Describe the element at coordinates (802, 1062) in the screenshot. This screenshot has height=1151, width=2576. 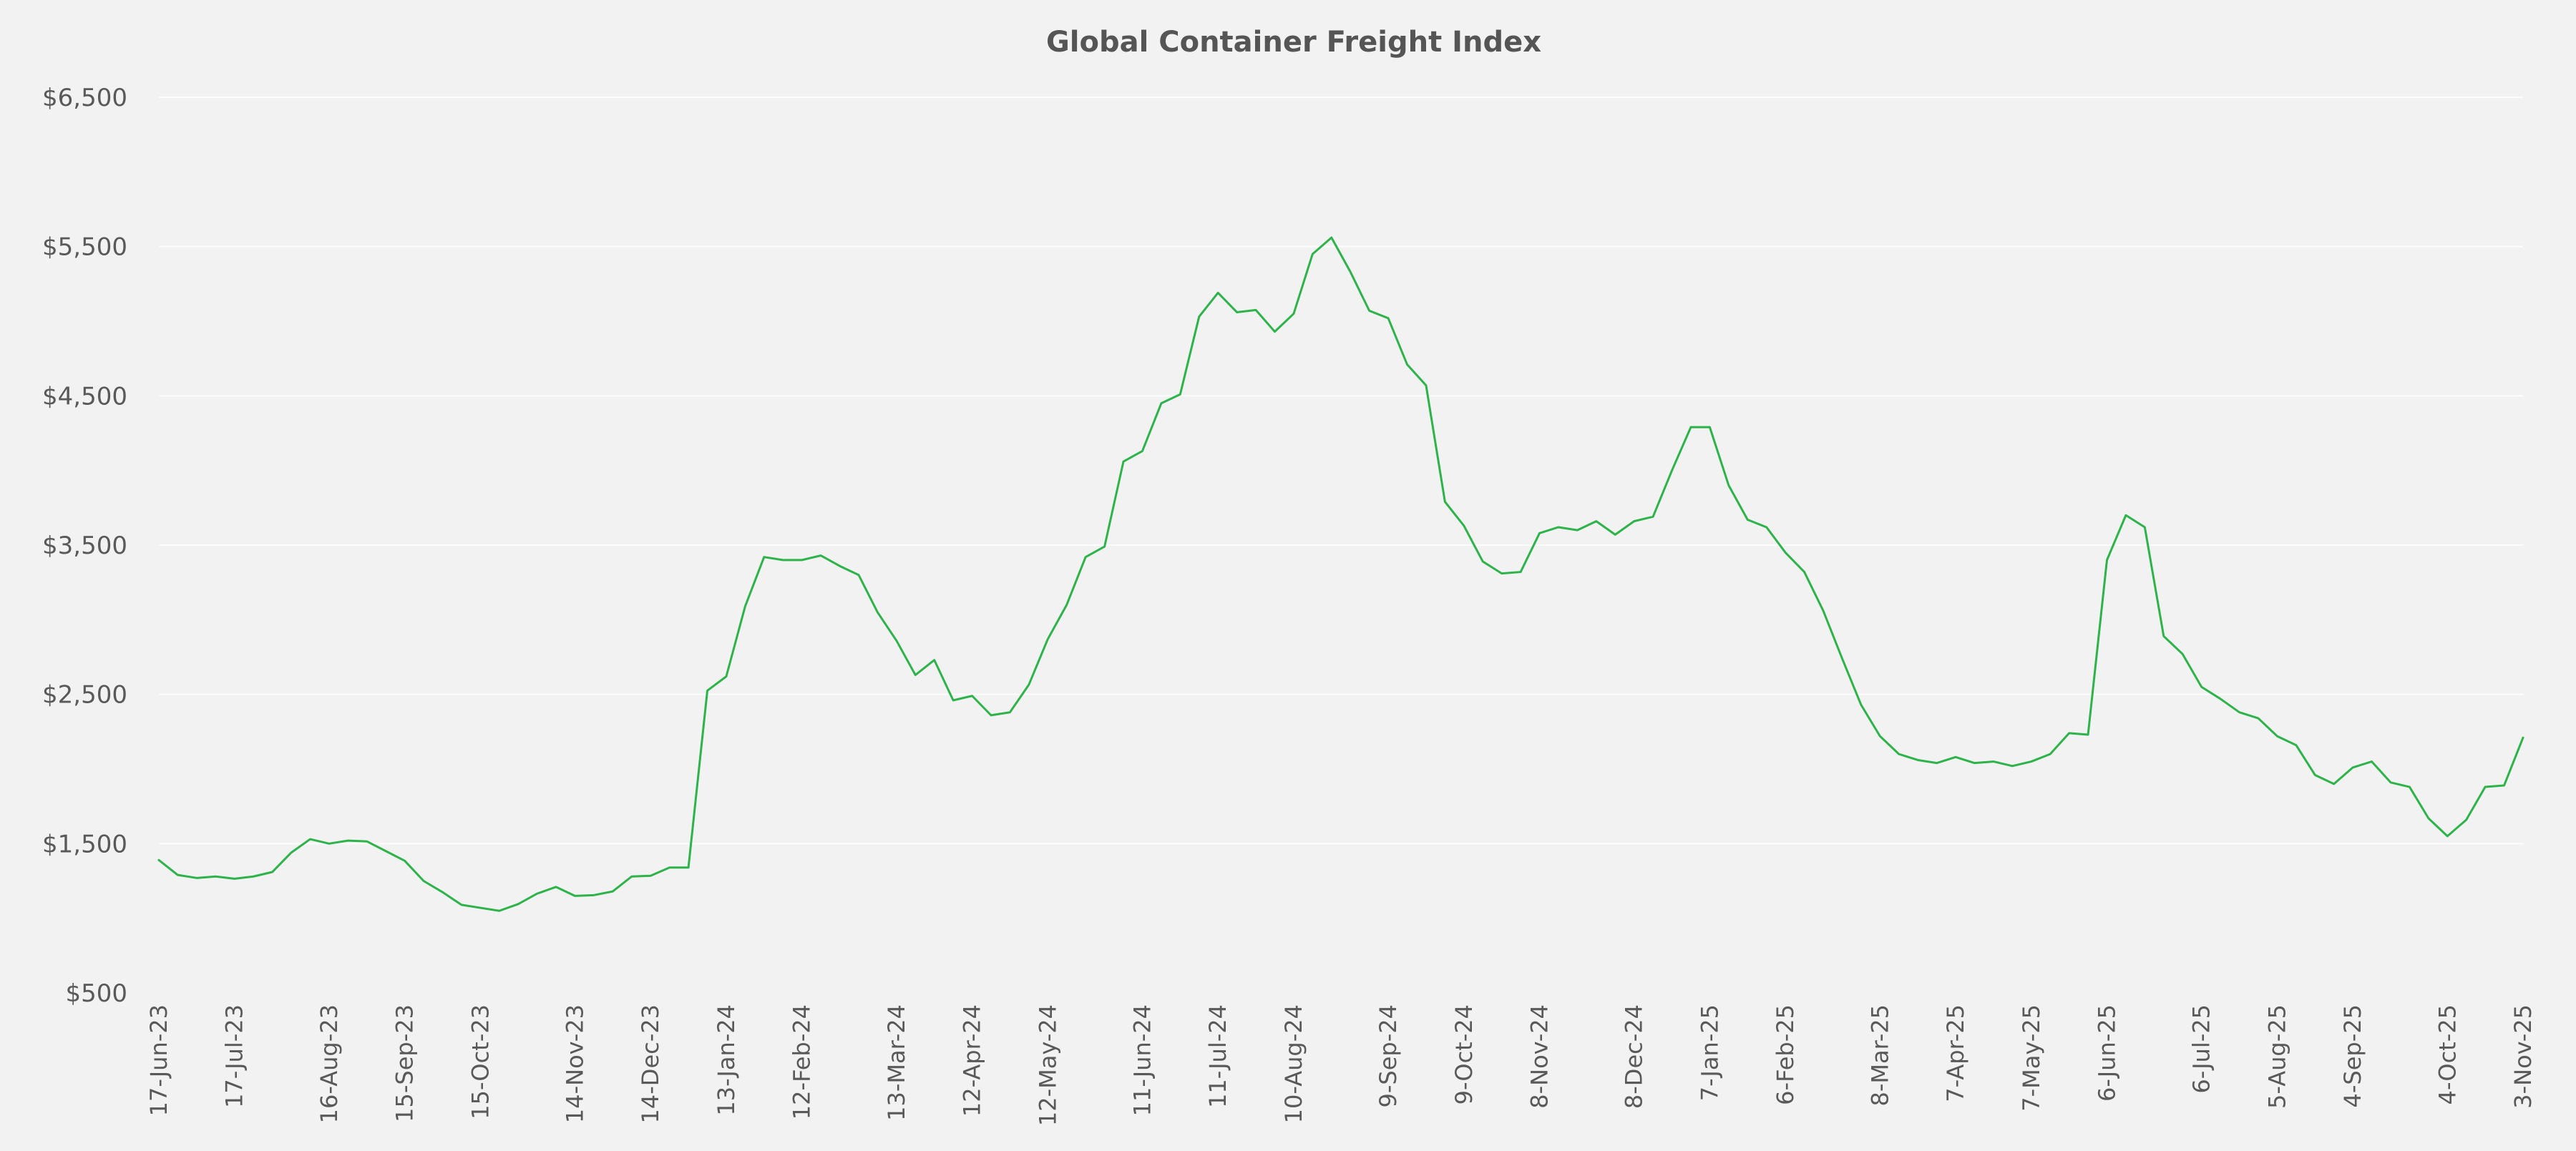
I see `x-tick-label: 12-Feb-24` at that location.